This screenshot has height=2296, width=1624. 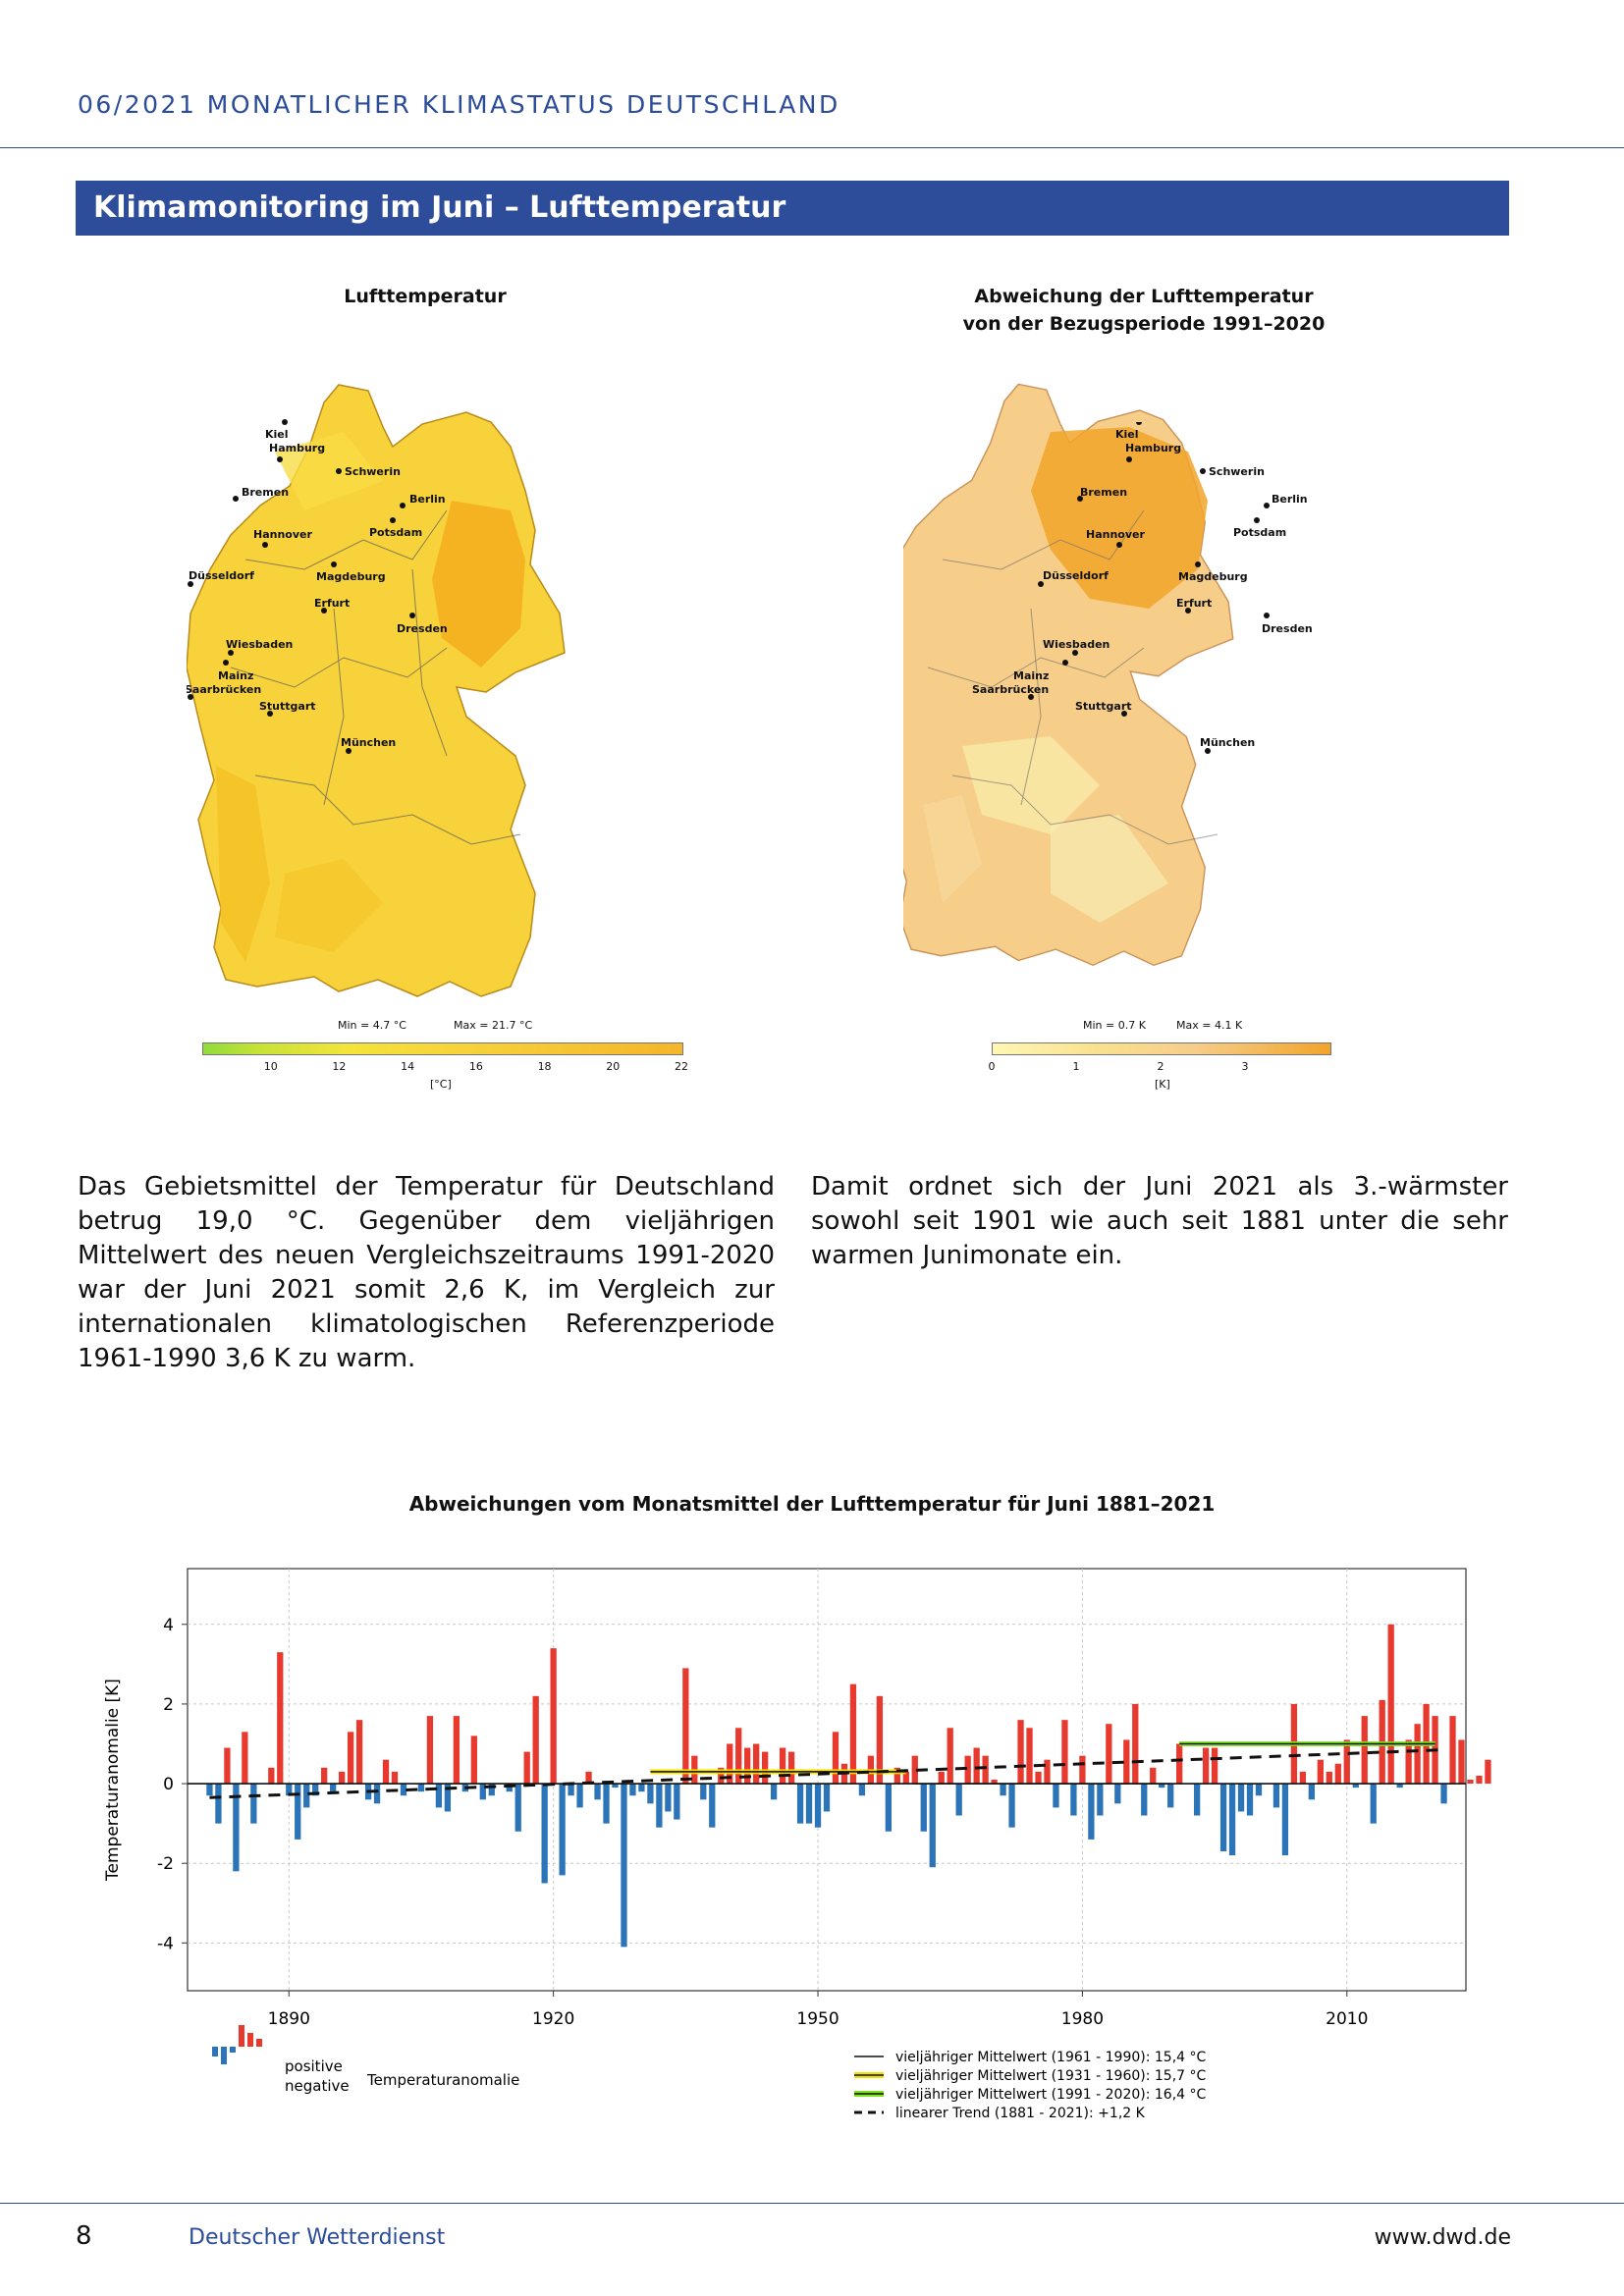 What do you see at coordinates (509, 1788) in the screenshot?
I see `bar-1915` at bounding box center [509, 1788].